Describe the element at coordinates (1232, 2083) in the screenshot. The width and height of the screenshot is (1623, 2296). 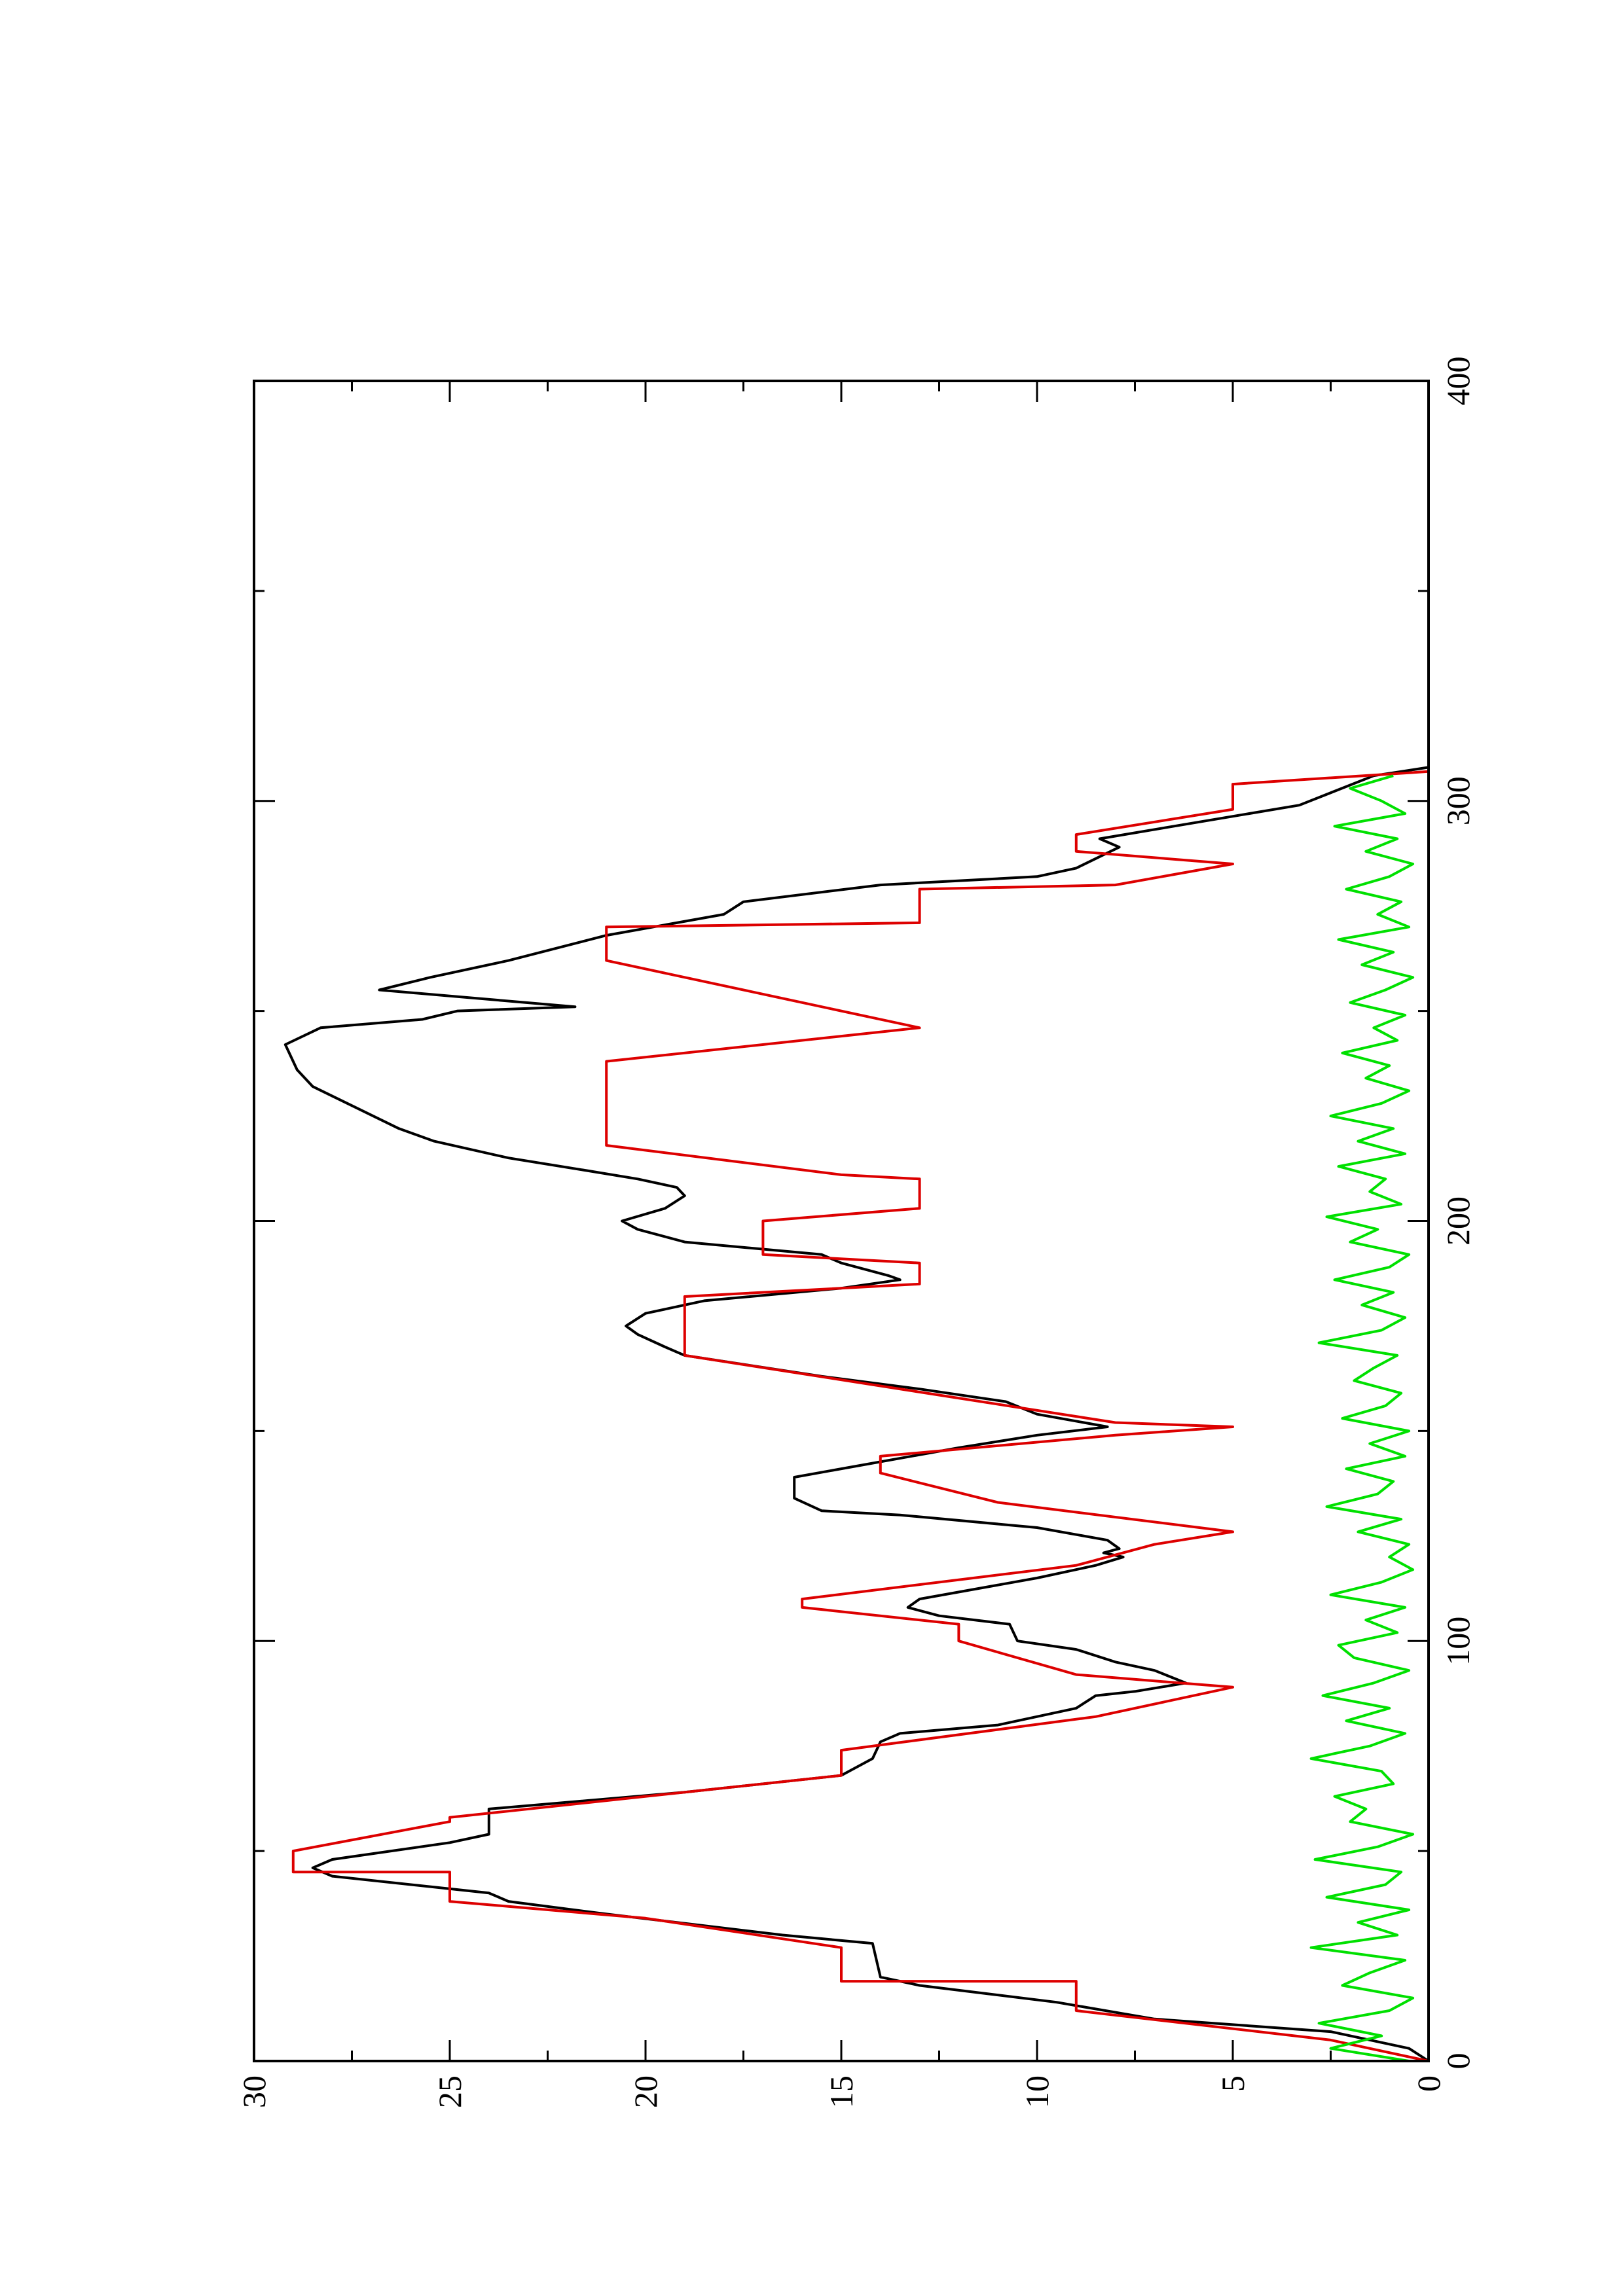
I see `y-tick-label: 5` at that location.